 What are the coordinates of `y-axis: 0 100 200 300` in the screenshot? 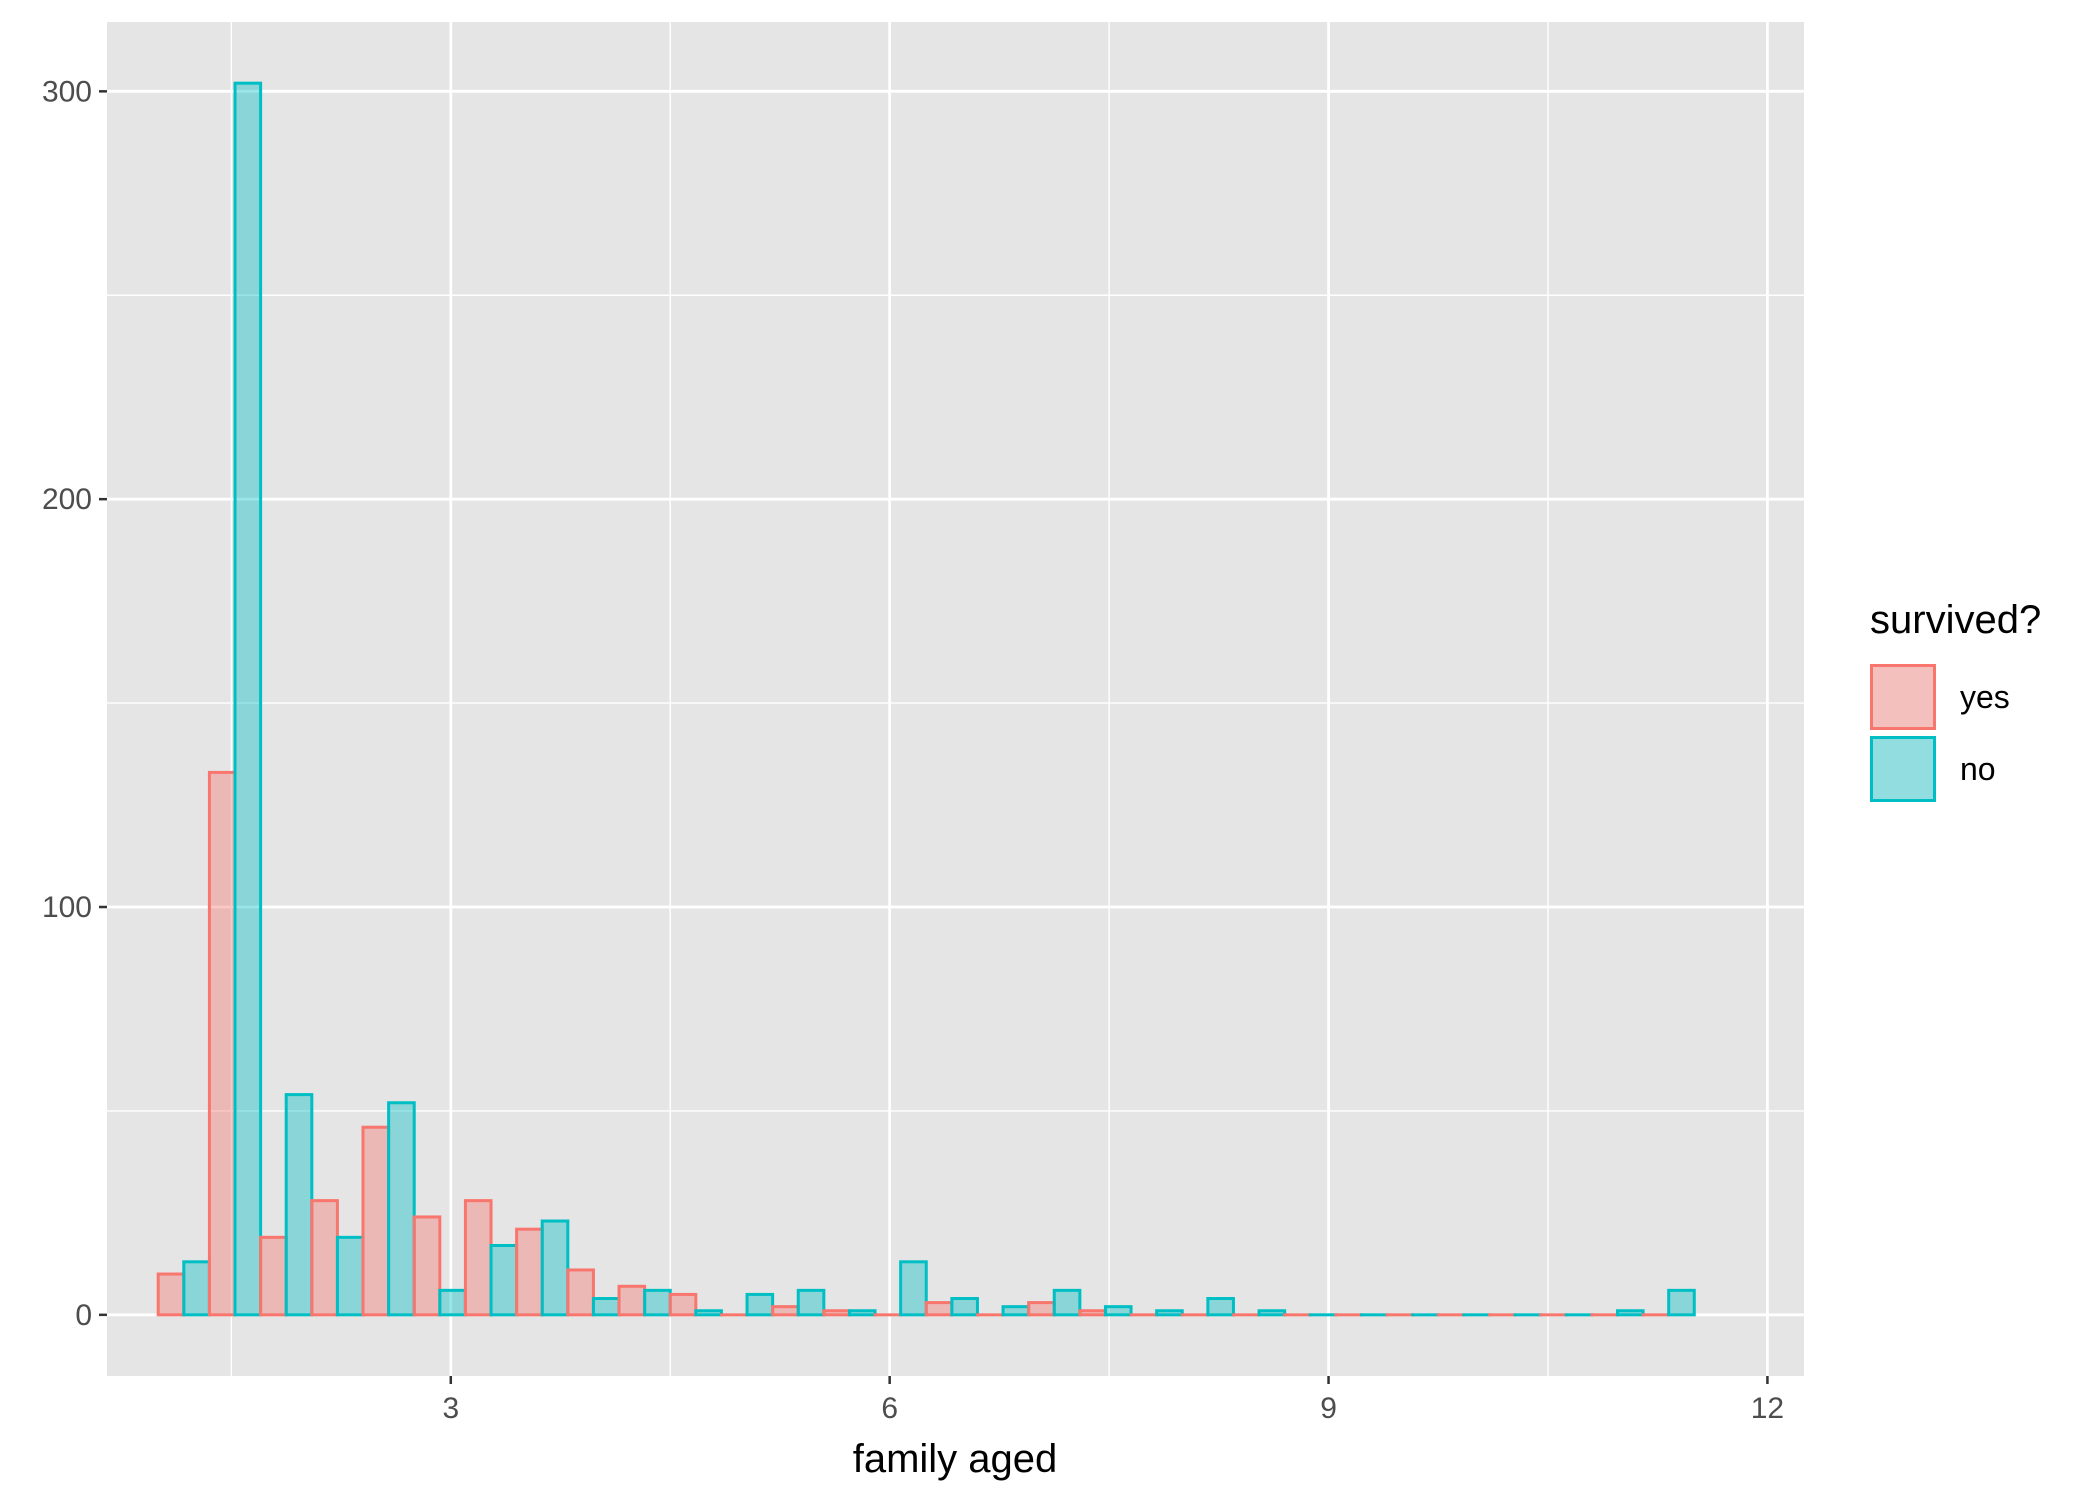 It's located at (74, 703).